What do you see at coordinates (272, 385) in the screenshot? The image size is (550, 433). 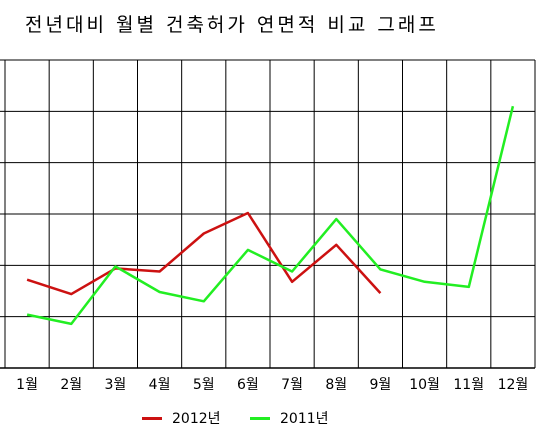 I see `x-tick-labels: 1월 2월 3월 4월 5월 6월 7월 8월 9월 10월 11월 12월` at bounding box center [272, 385].